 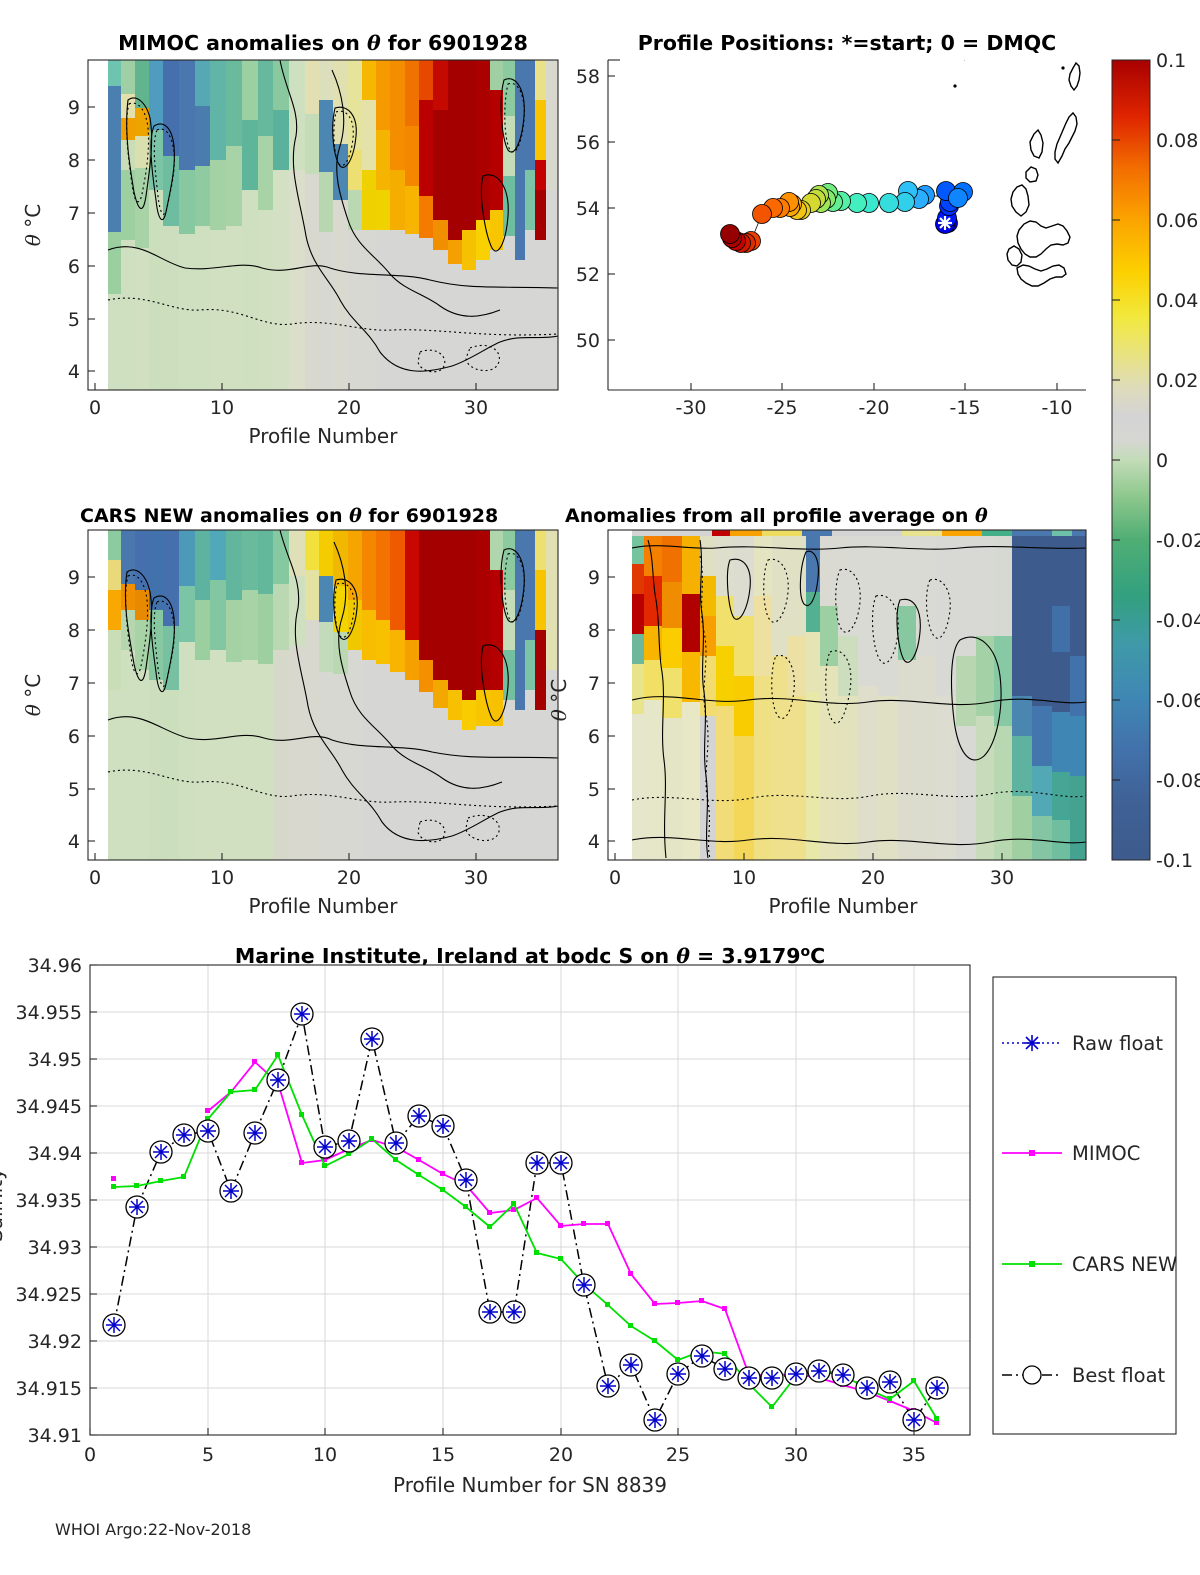 I want to click on footer-credit: WHOI Argo:22-Nov-2018, so click(x=153, y=1529).